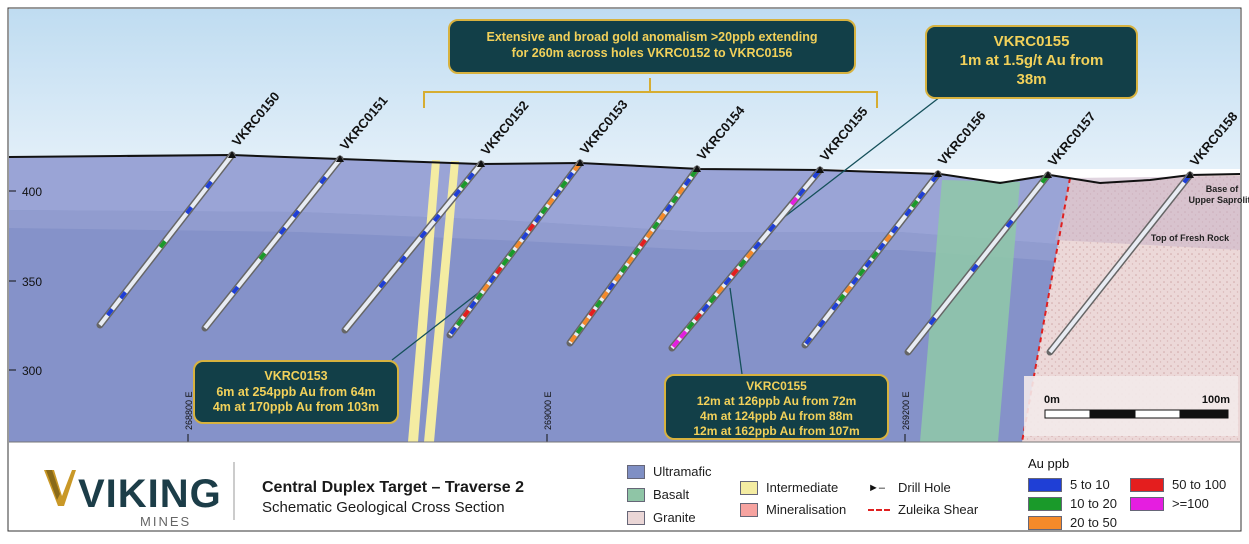 Image resolution: width=1249 pixels, height=544 pixels. I want to click on legend-mineralisation-label: Mineralisation, so click(806, 509).